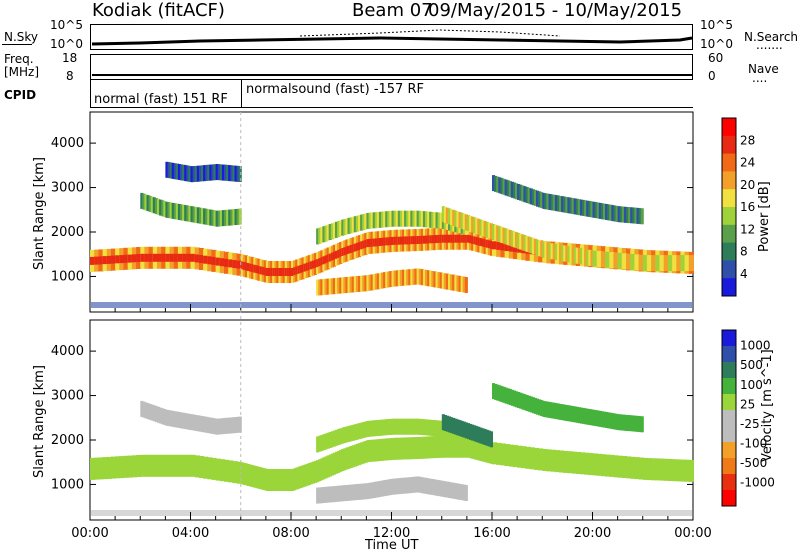 The width and height of the screenshot is (800, 554). I want to click on x-tick-label: 08:00, so click(290, 533).